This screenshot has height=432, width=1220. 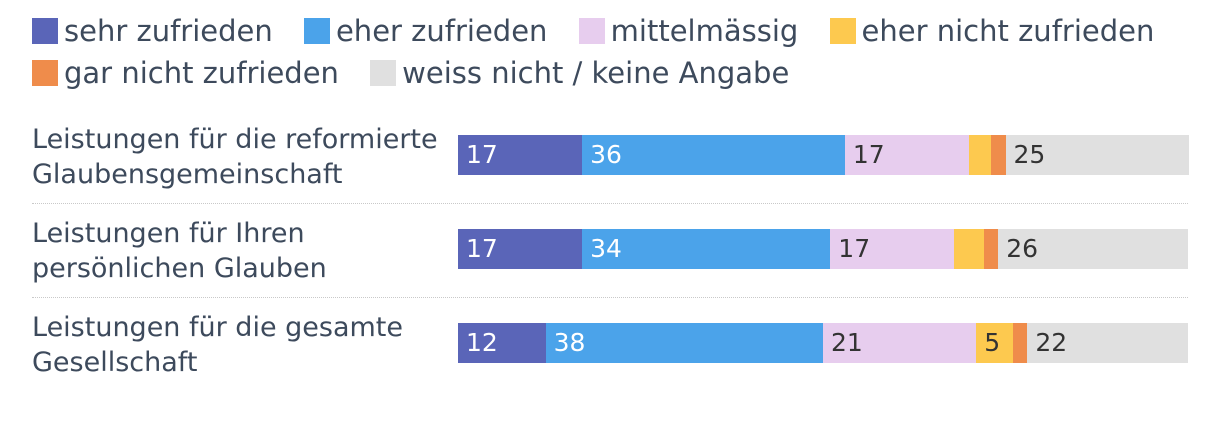 I want to click on legend-label: sehr zufrieden, so click(x=168, y=31).